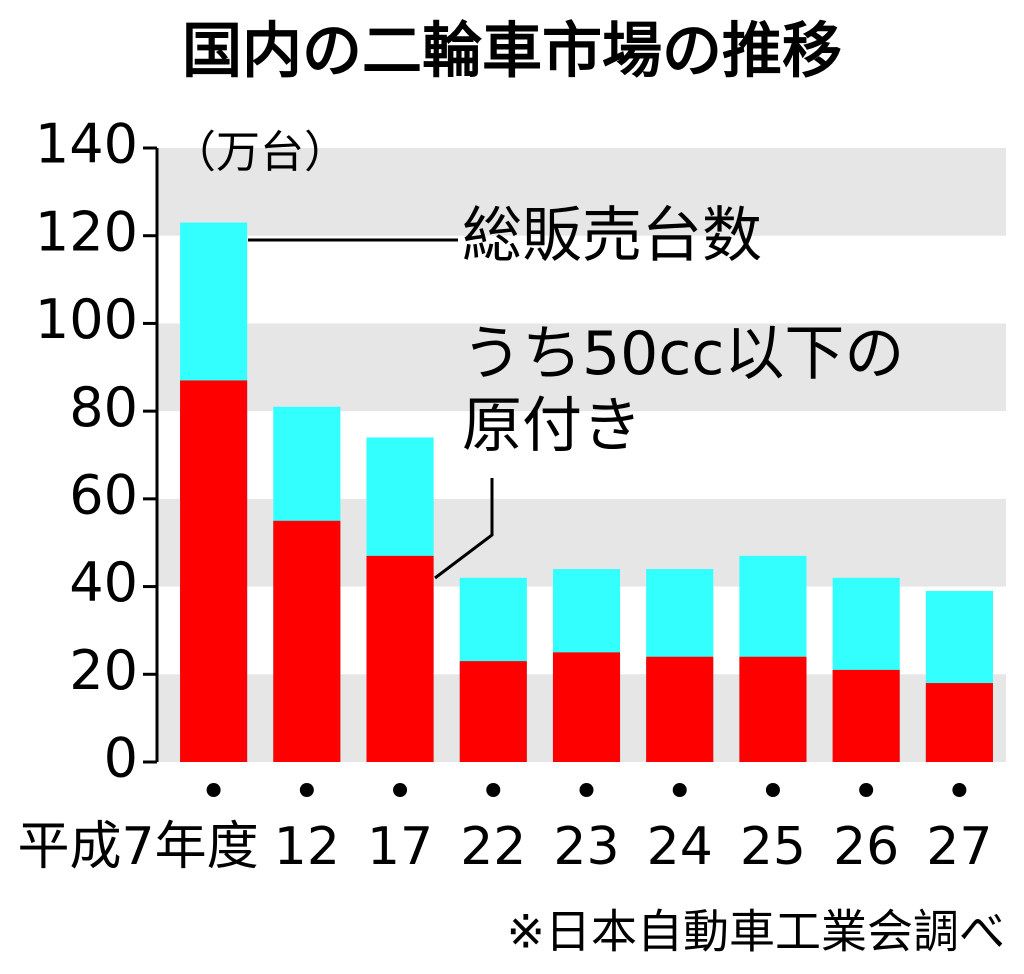 The width and height of the screenshot is (1024, 974). Describe the element at coordinates (400, 847) in the screenshot. I see `x-tick-label: 17` at that location.